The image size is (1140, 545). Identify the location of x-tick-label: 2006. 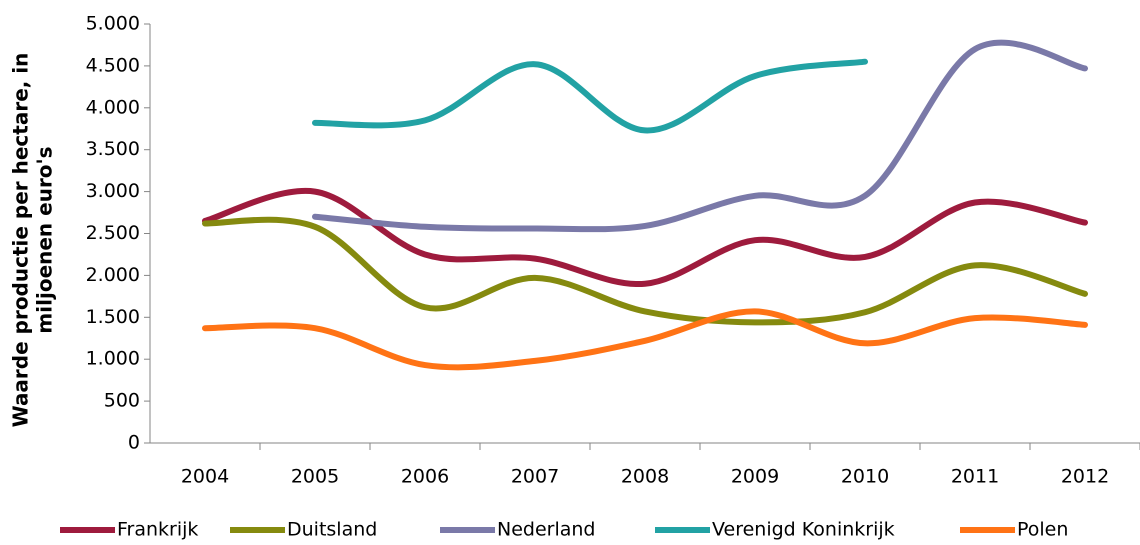
(425, 477).